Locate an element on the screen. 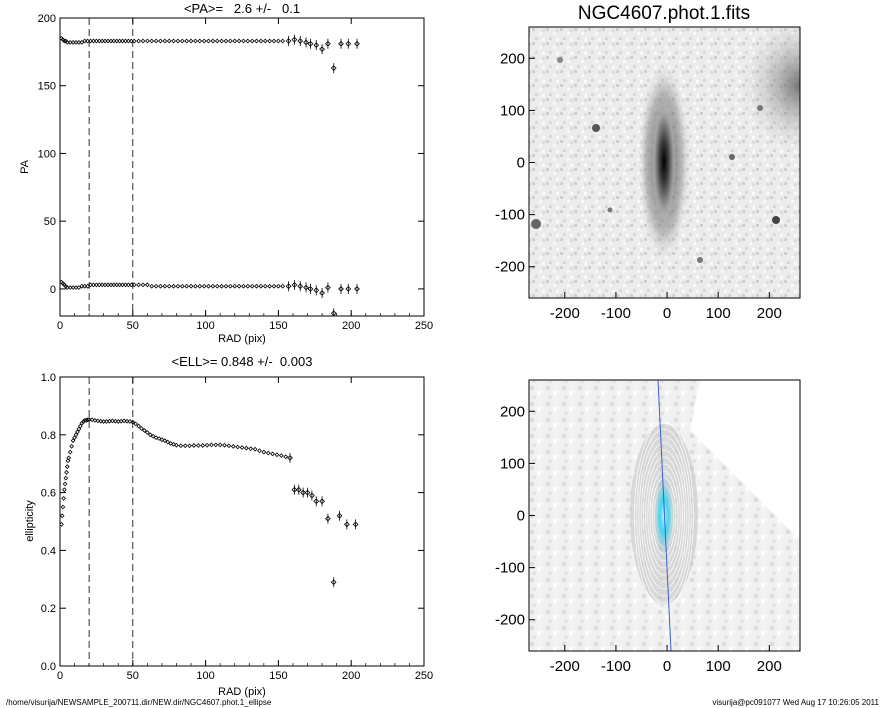  pa-x-axis-label: RAD (pix) is located at coordinates (242, 339).